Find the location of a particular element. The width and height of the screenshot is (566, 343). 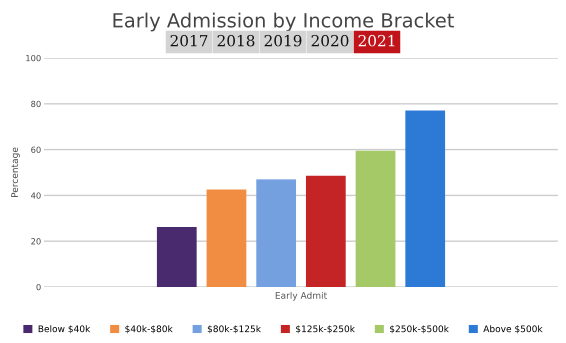

y-tick-label: 100 is located at coordinates (33, 58).